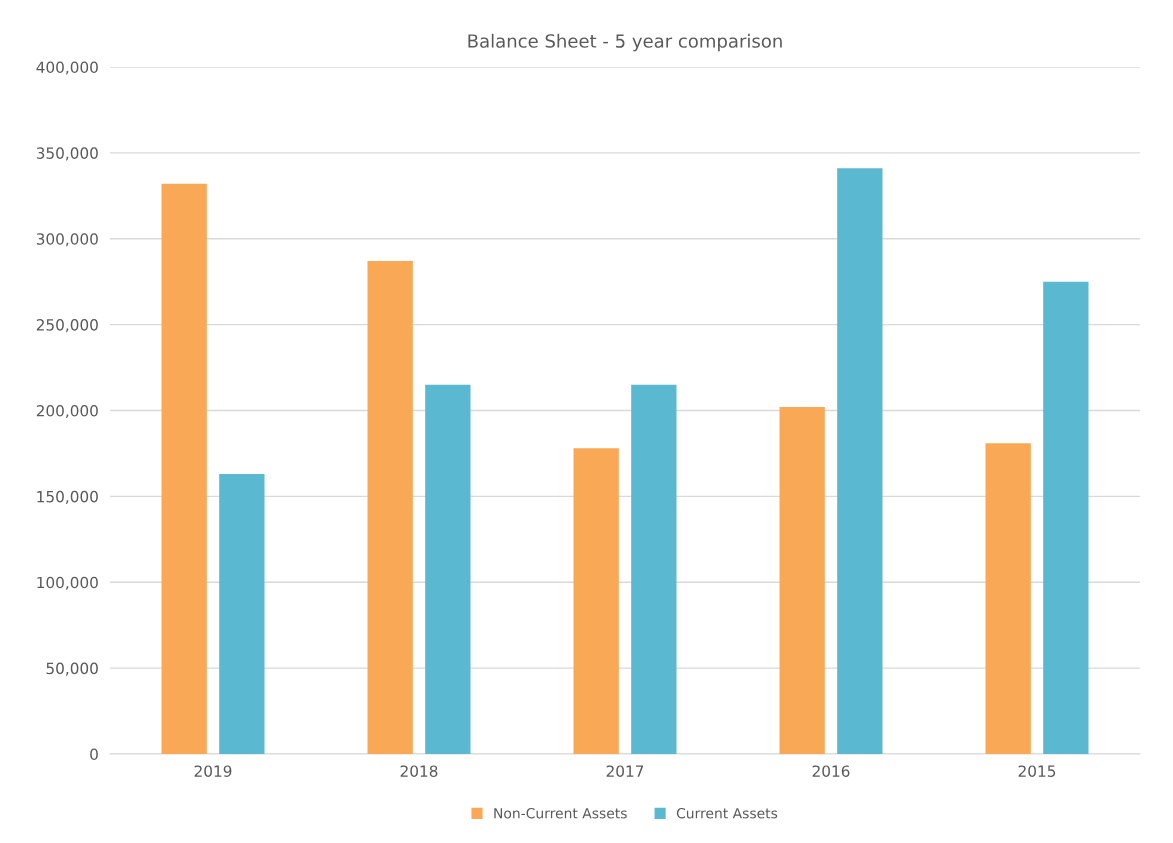  Describe the element at coordinates (625, 42) in the screenshot. I see `chart-title: Balance Sheet - 5 year comparison` at that location.